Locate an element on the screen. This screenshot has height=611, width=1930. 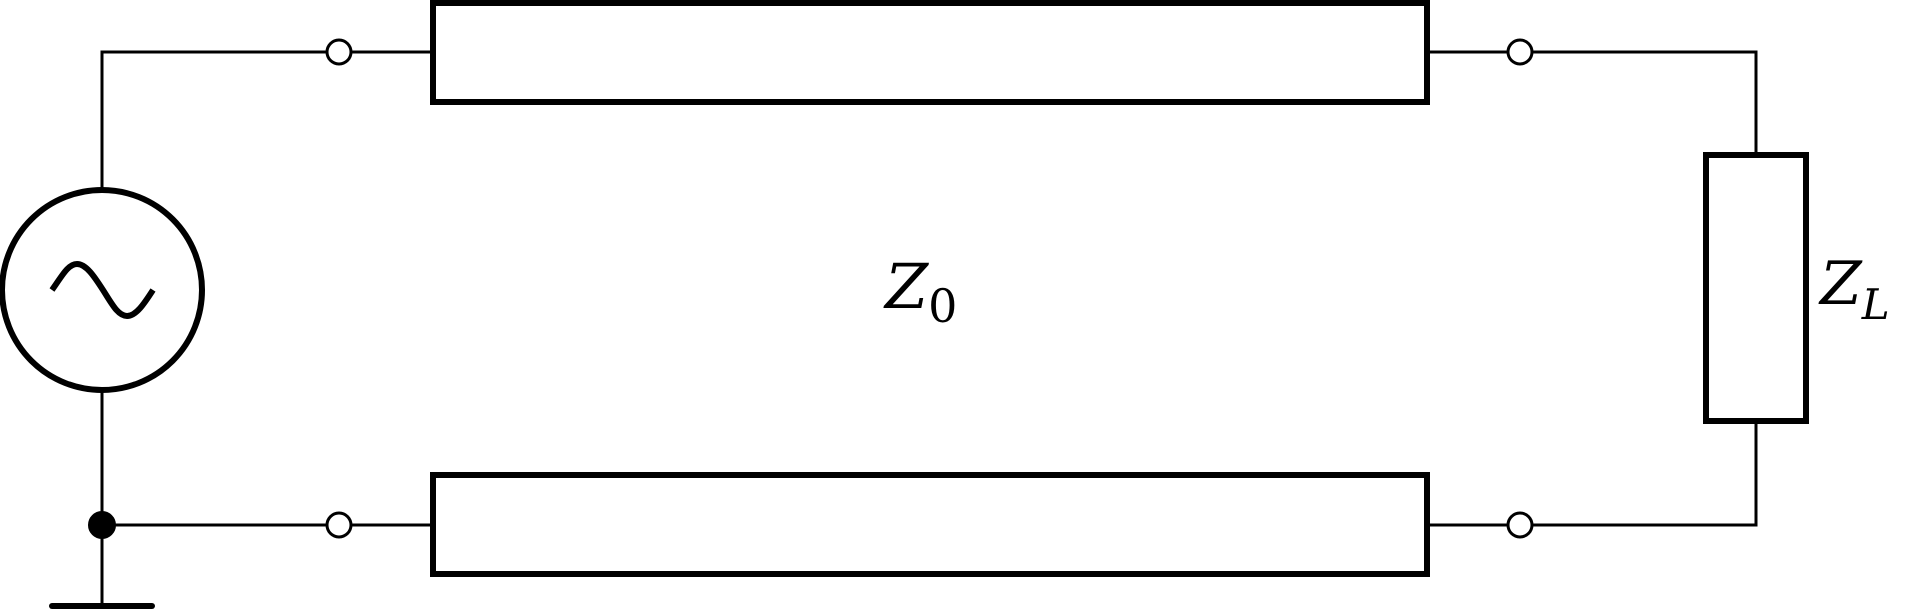
load-impedance is located at coordinates (1756, 288).